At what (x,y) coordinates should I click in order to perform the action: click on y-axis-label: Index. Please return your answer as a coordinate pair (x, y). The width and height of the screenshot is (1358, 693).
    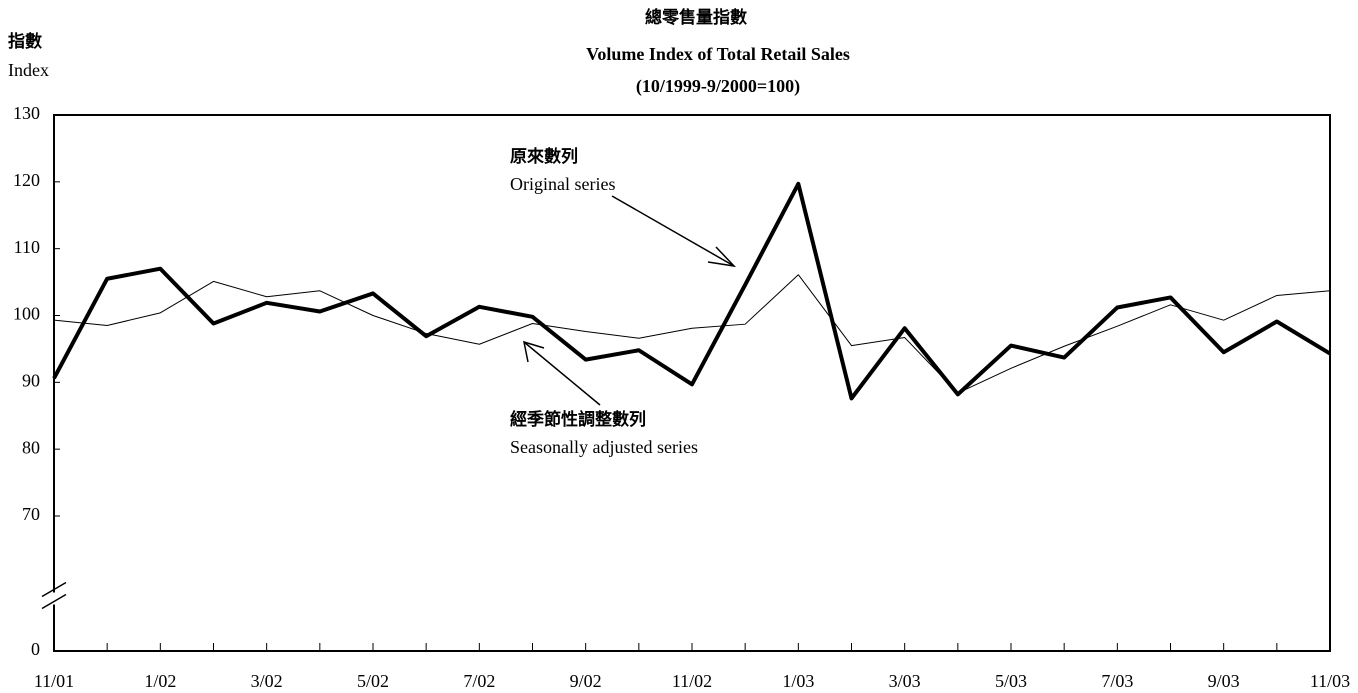
    Looking at the image, I should click on (28, 70).